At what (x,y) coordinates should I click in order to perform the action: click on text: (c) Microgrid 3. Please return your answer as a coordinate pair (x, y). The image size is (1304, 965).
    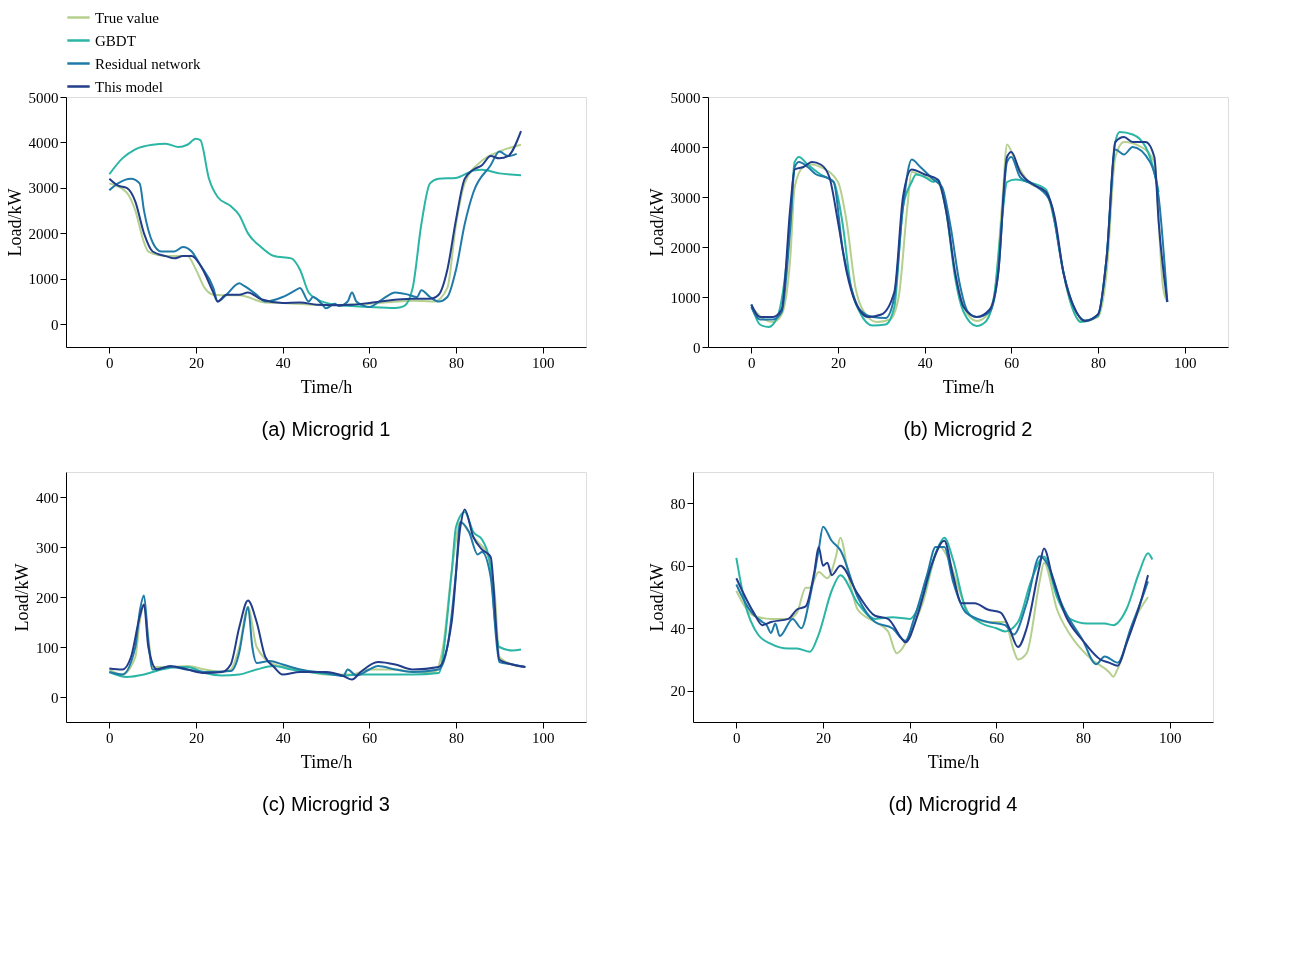
    Looking at the image, I should click on (326, 804).